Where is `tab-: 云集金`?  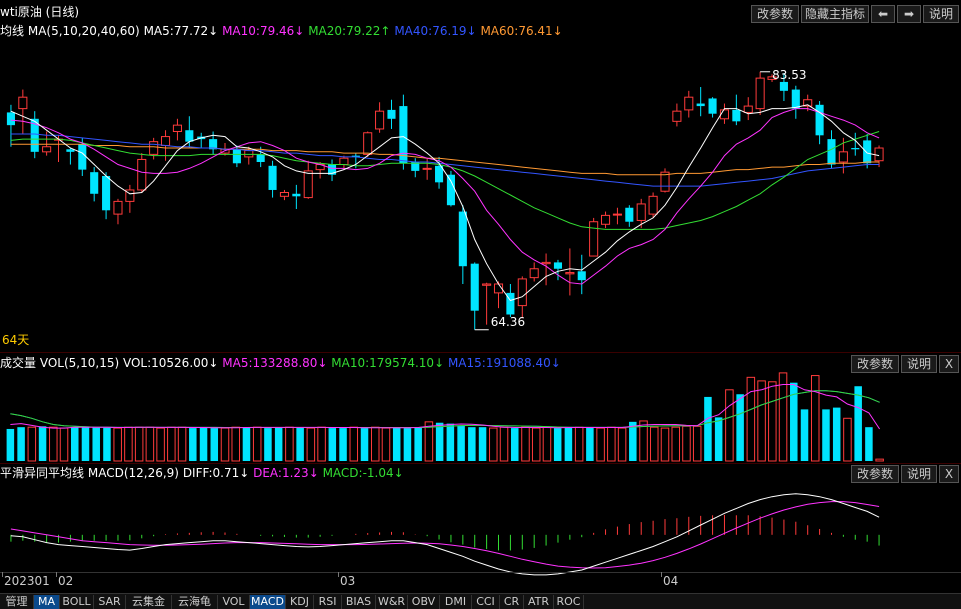 tab-: 云集金 is located at coordinates (149, 602).